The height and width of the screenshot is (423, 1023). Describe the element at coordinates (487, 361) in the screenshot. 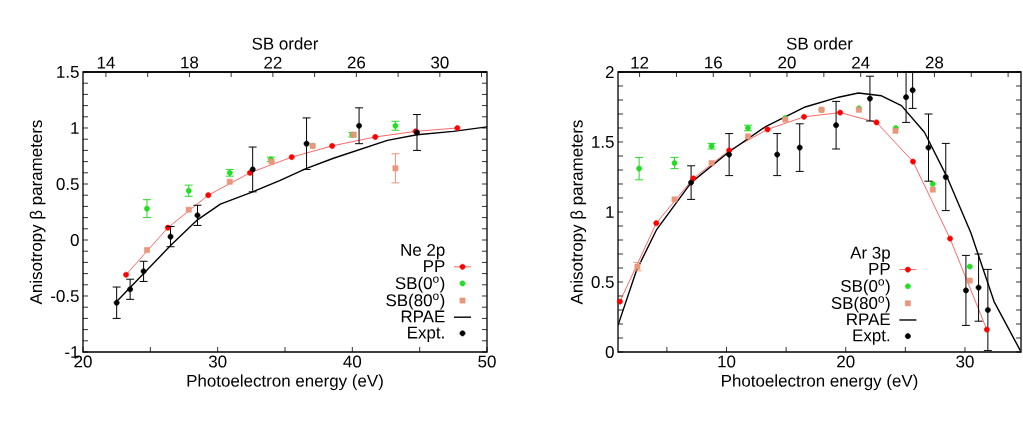

I see `x-tick-label: 50` at that location.